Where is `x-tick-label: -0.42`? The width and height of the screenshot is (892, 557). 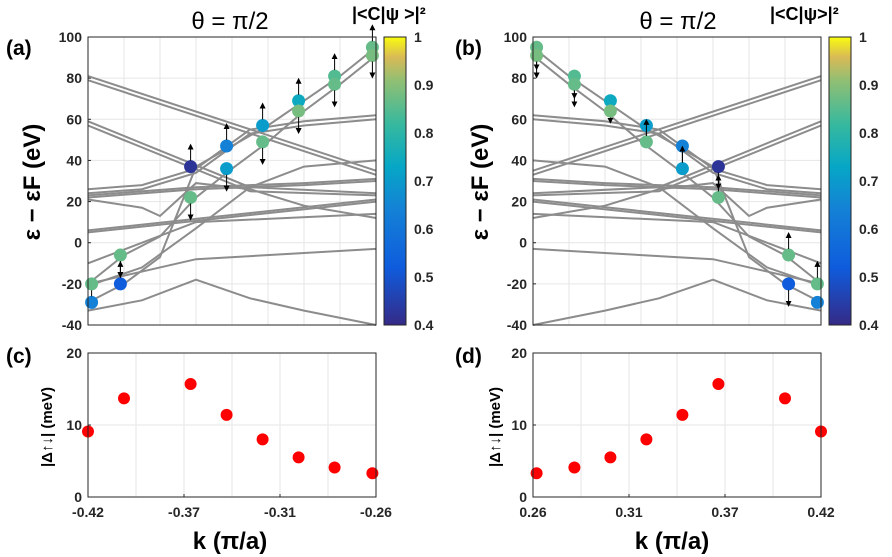 x-tick-label: -0.42 is located at coordinates (88, 512).